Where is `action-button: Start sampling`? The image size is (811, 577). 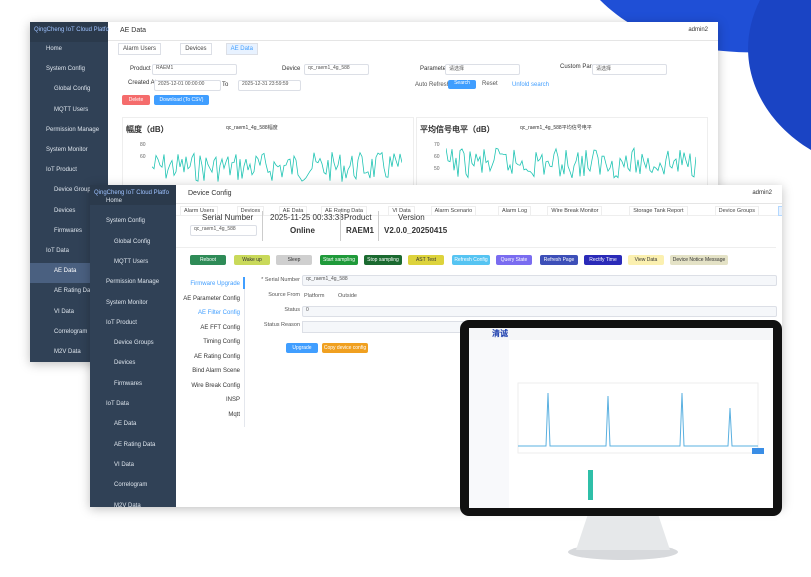
action-button: Start sampling is located at coordinates (339, 260).